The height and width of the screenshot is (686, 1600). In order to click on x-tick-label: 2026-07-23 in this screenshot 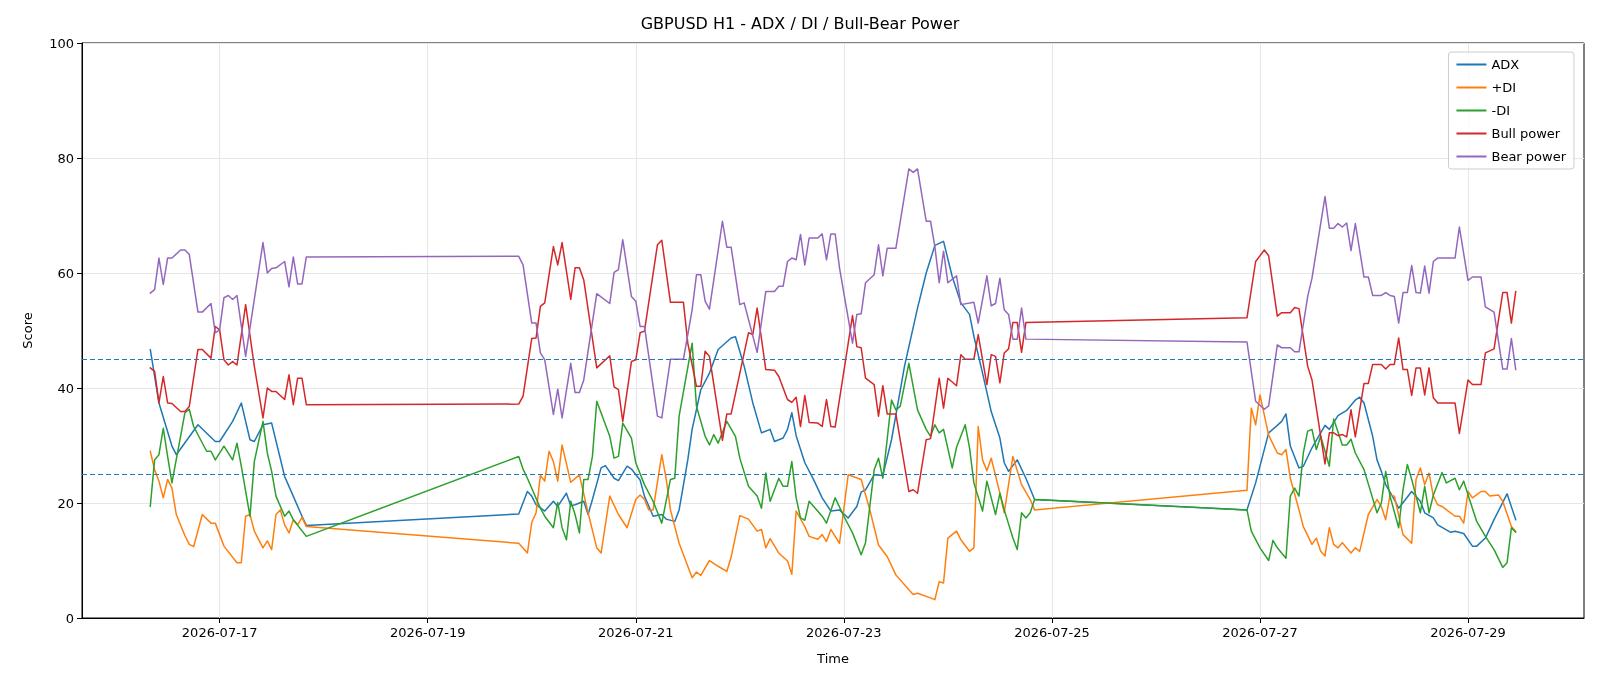, I will do `click(844, 632)`.